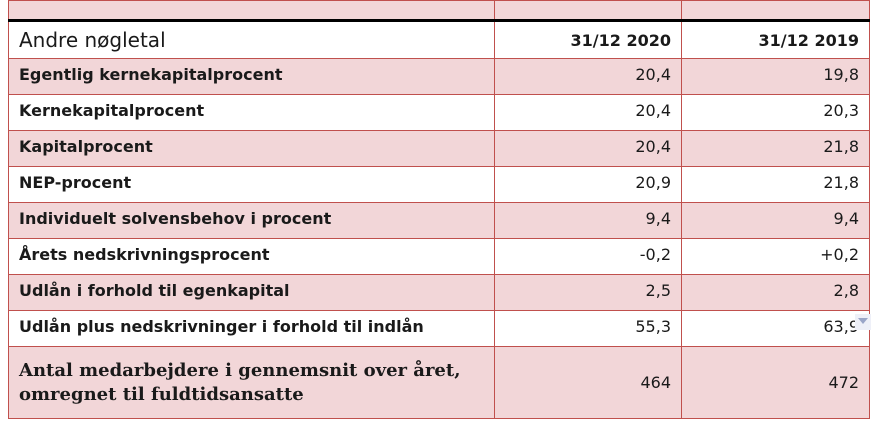 This screenshot has width=880, height=430. What do you see at coordinates (775, 382) in the screenshot?
I see `value-2019: 472` at bounding box center [775, 382].